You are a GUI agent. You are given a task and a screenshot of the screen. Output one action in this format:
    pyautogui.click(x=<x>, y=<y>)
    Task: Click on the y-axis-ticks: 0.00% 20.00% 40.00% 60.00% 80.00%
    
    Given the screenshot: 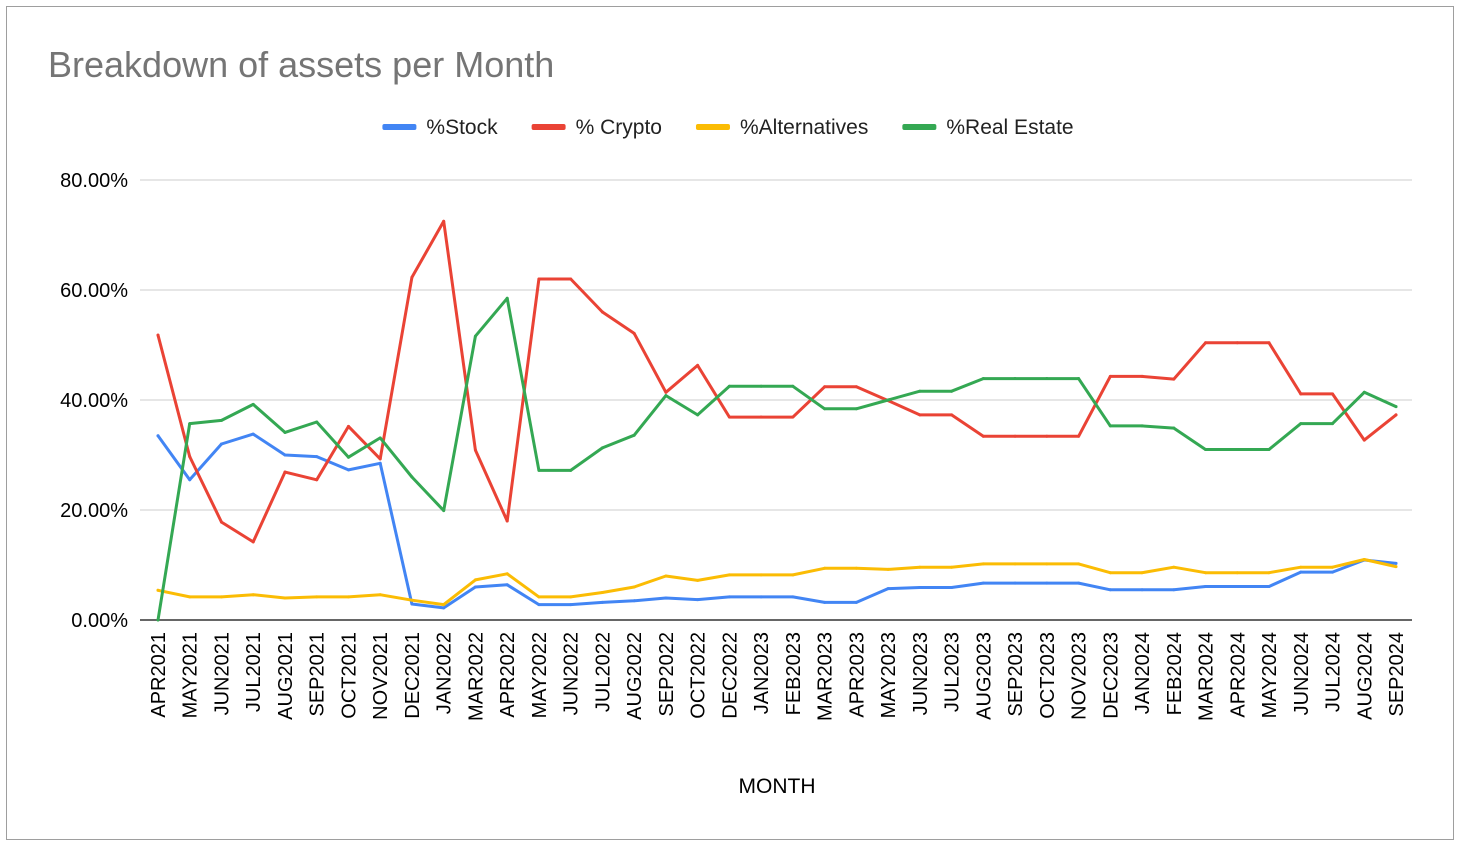 What is the action you would take?
    pyautogui.click(x=94, y=401)
    